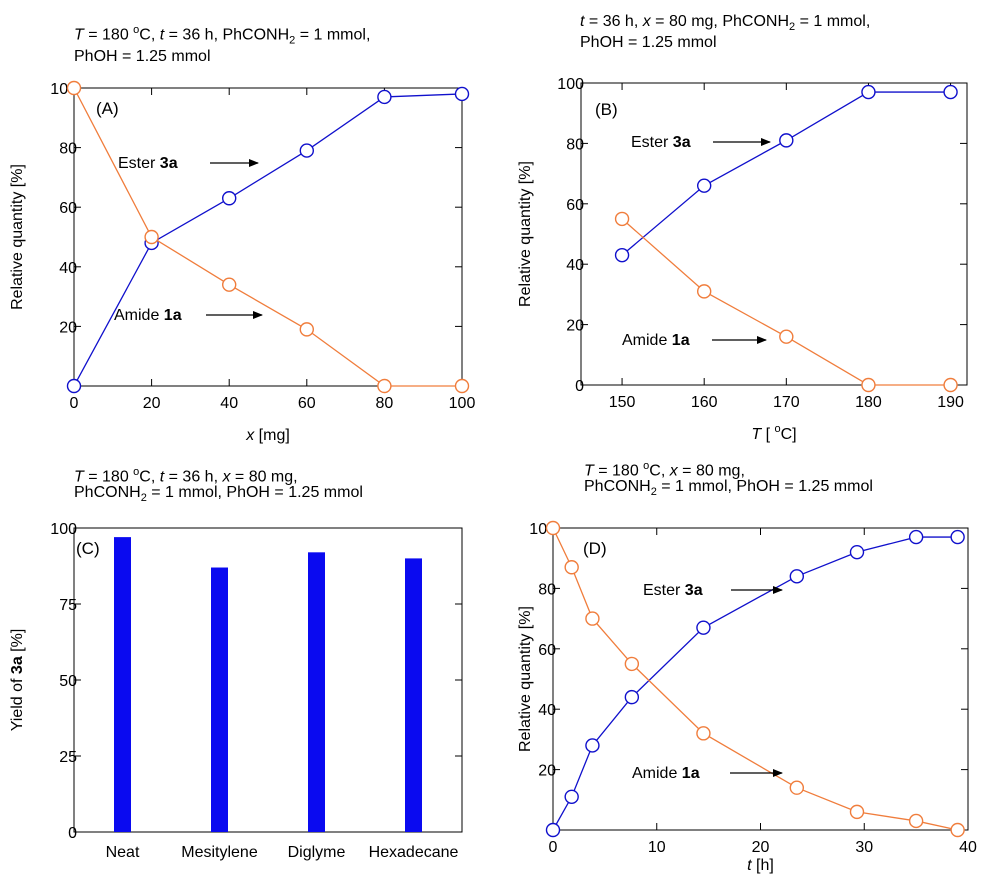 The height and width of the screenshot is (881, 981). I want to click on panel-label-b: (B), so click(606, 109).